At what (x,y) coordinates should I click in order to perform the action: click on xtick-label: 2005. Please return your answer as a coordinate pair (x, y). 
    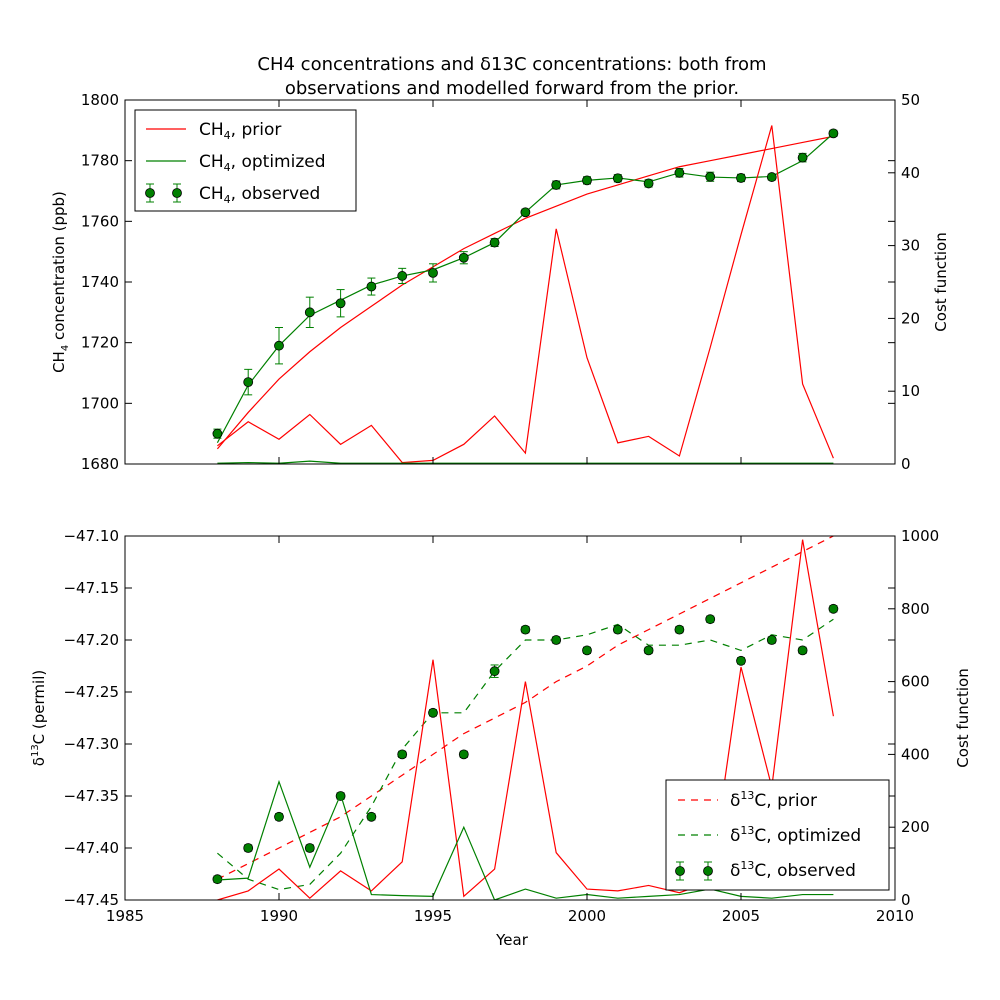
    Looking at the image, I should click on (741, 916).